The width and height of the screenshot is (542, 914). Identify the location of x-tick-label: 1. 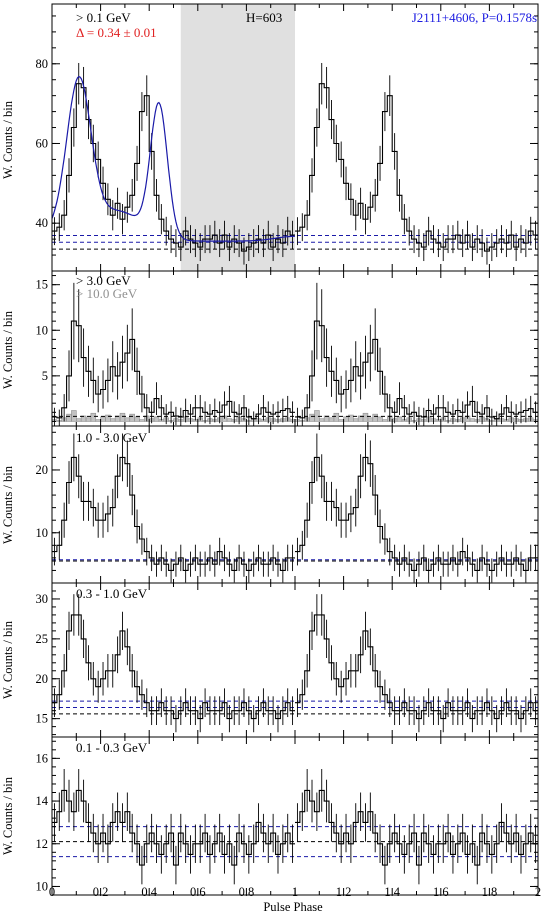
(295, 892).